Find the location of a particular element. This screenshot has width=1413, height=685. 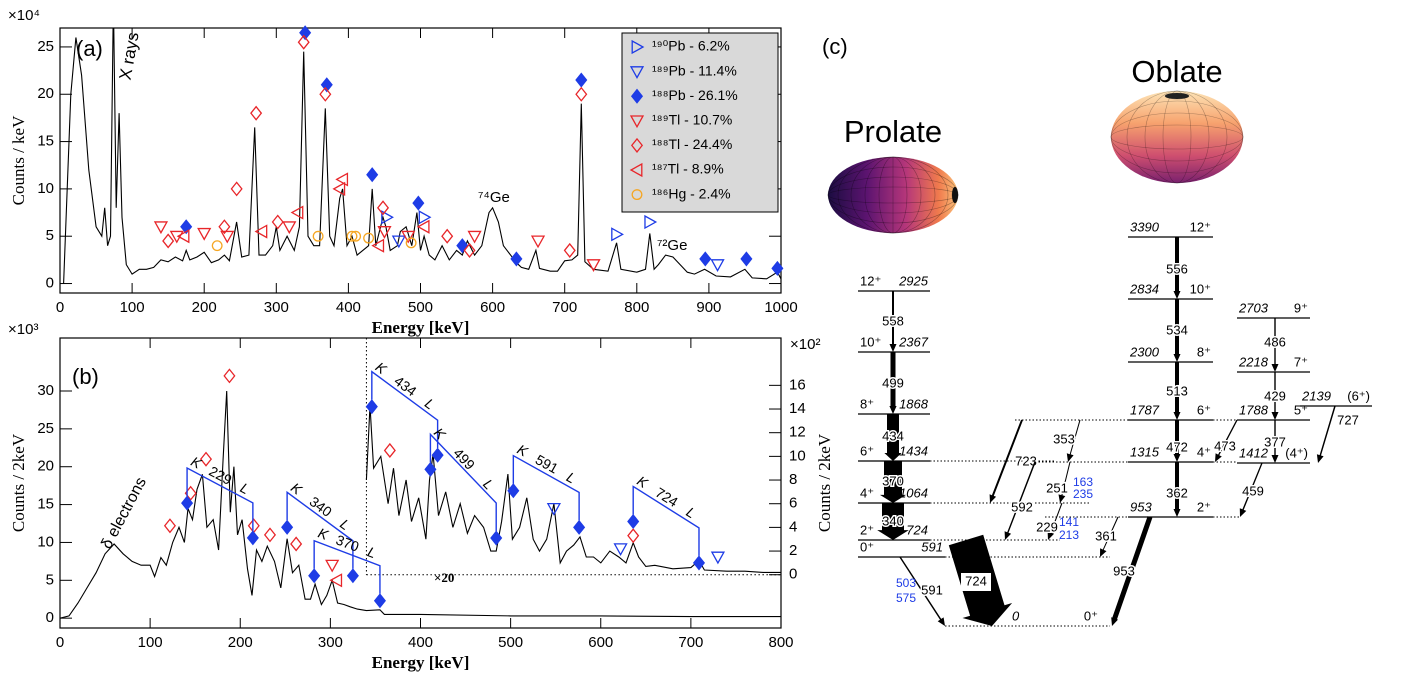

x-tick-label: 800 is located at coordinates (780, 642).